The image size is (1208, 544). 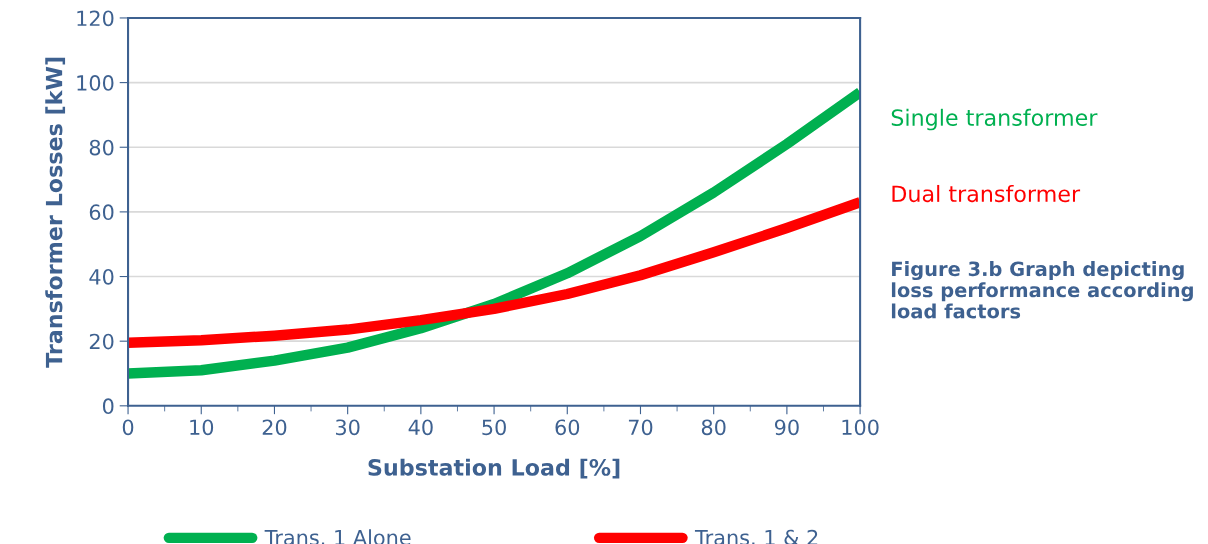 I want to click on x-tick-label: 20, so click(x=274, y=427).